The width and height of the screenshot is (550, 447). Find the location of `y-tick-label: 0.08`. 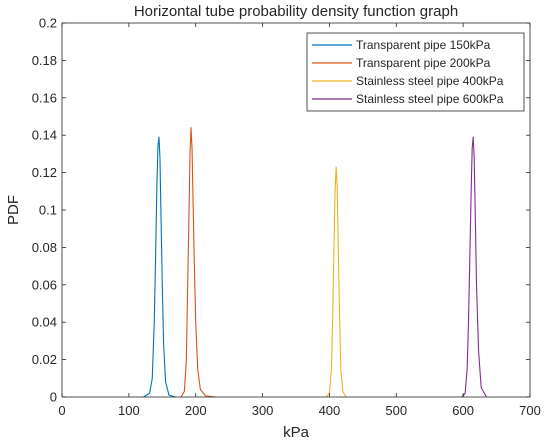

y-tick-label: 0.08 is located at coordinates (44, 247).